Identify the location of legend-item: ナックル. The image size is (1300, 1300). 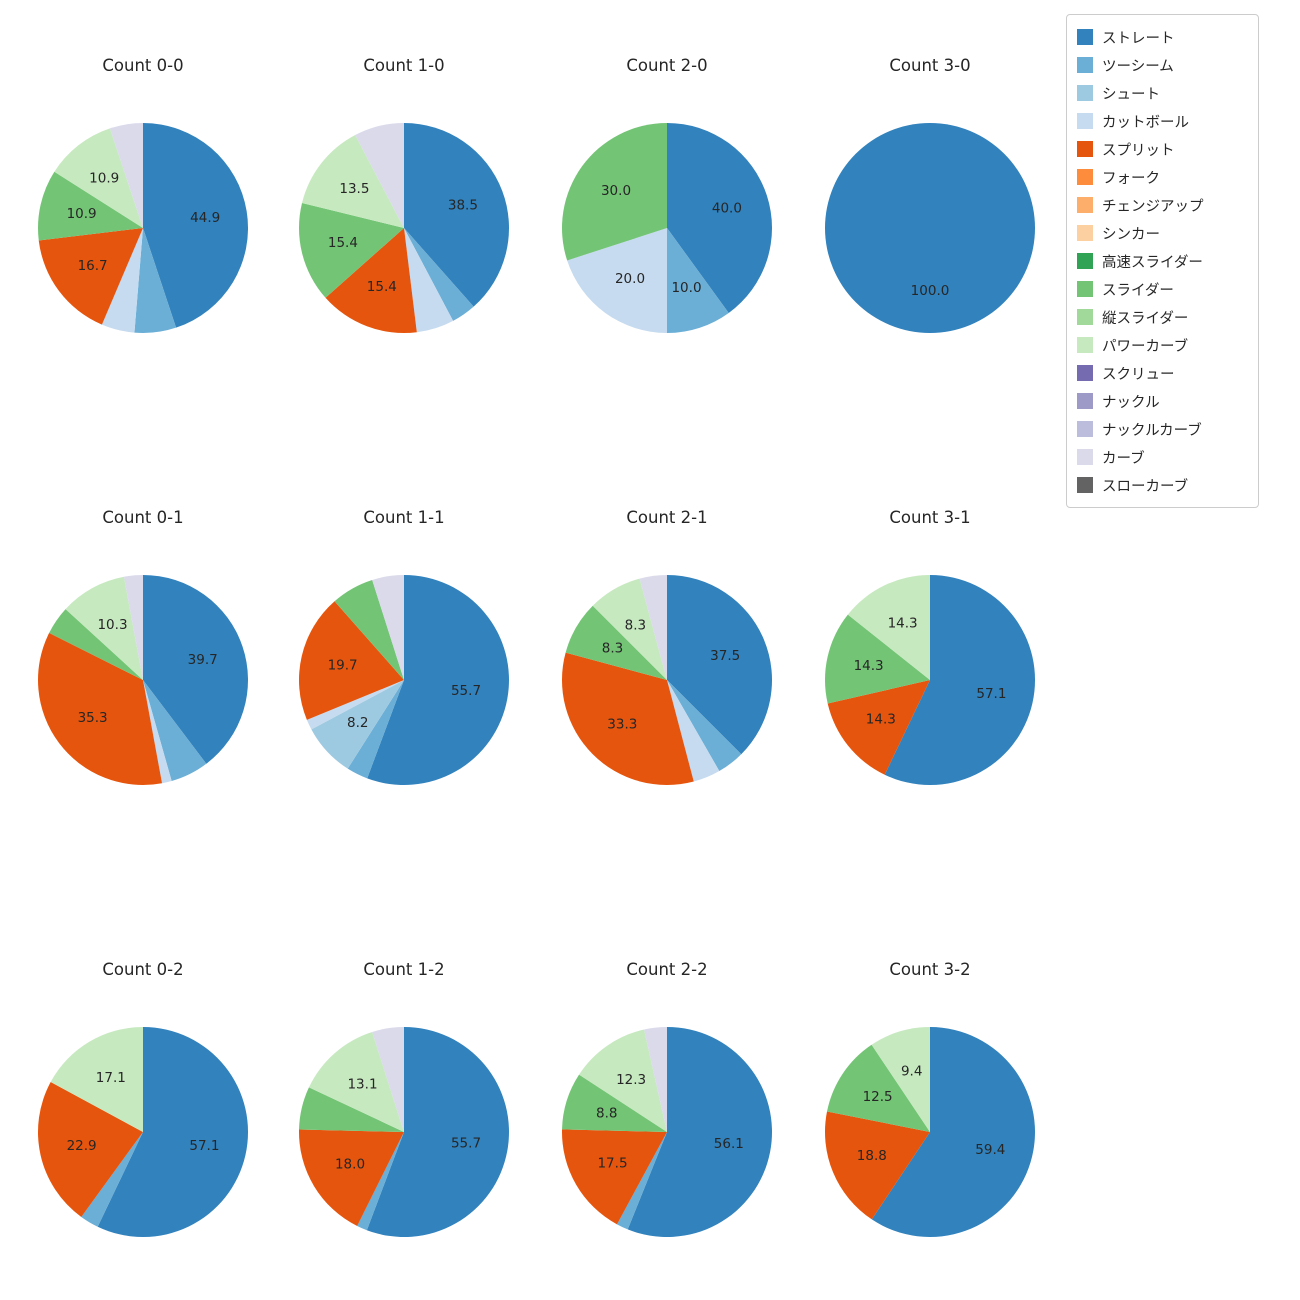
(1161, 401).